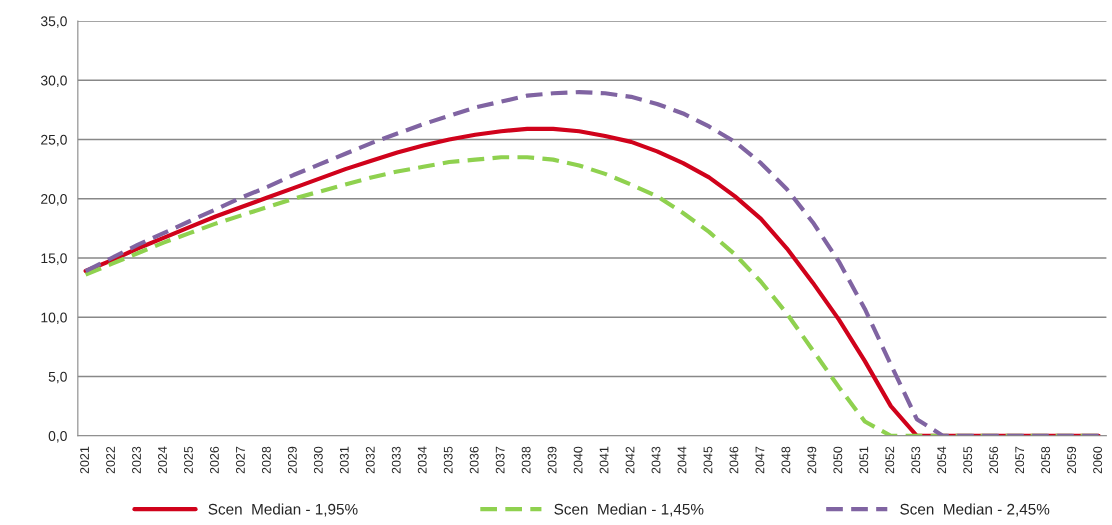  What do you see at coordinates (84, 460) in the screenshot?
I see `x-tick-label: 2021` at bounding box center [84, 460].